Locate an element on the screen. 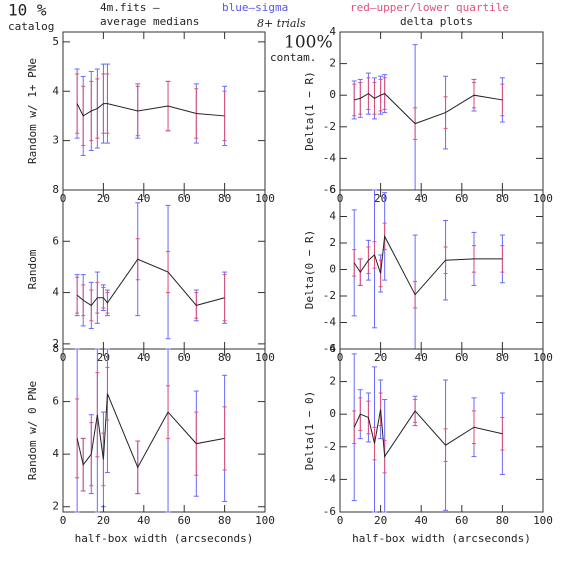  subtitle: average medians is located at coordinates (149, 21).